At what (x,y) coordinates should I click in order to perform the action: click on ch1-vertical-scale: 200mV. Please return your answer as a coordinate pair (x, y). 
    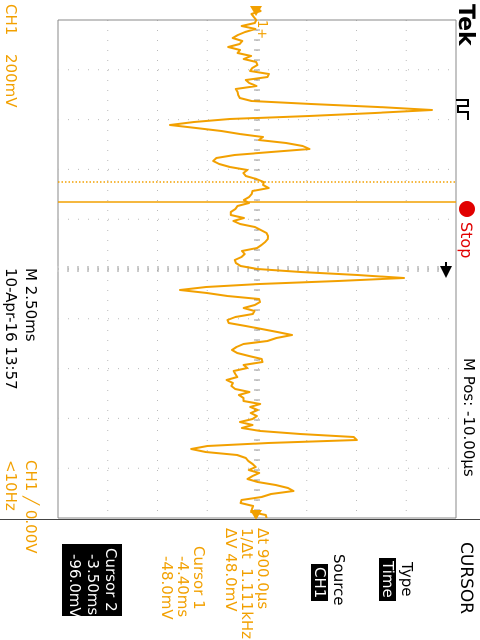
    Looking at the image, I should click on (11, 81).